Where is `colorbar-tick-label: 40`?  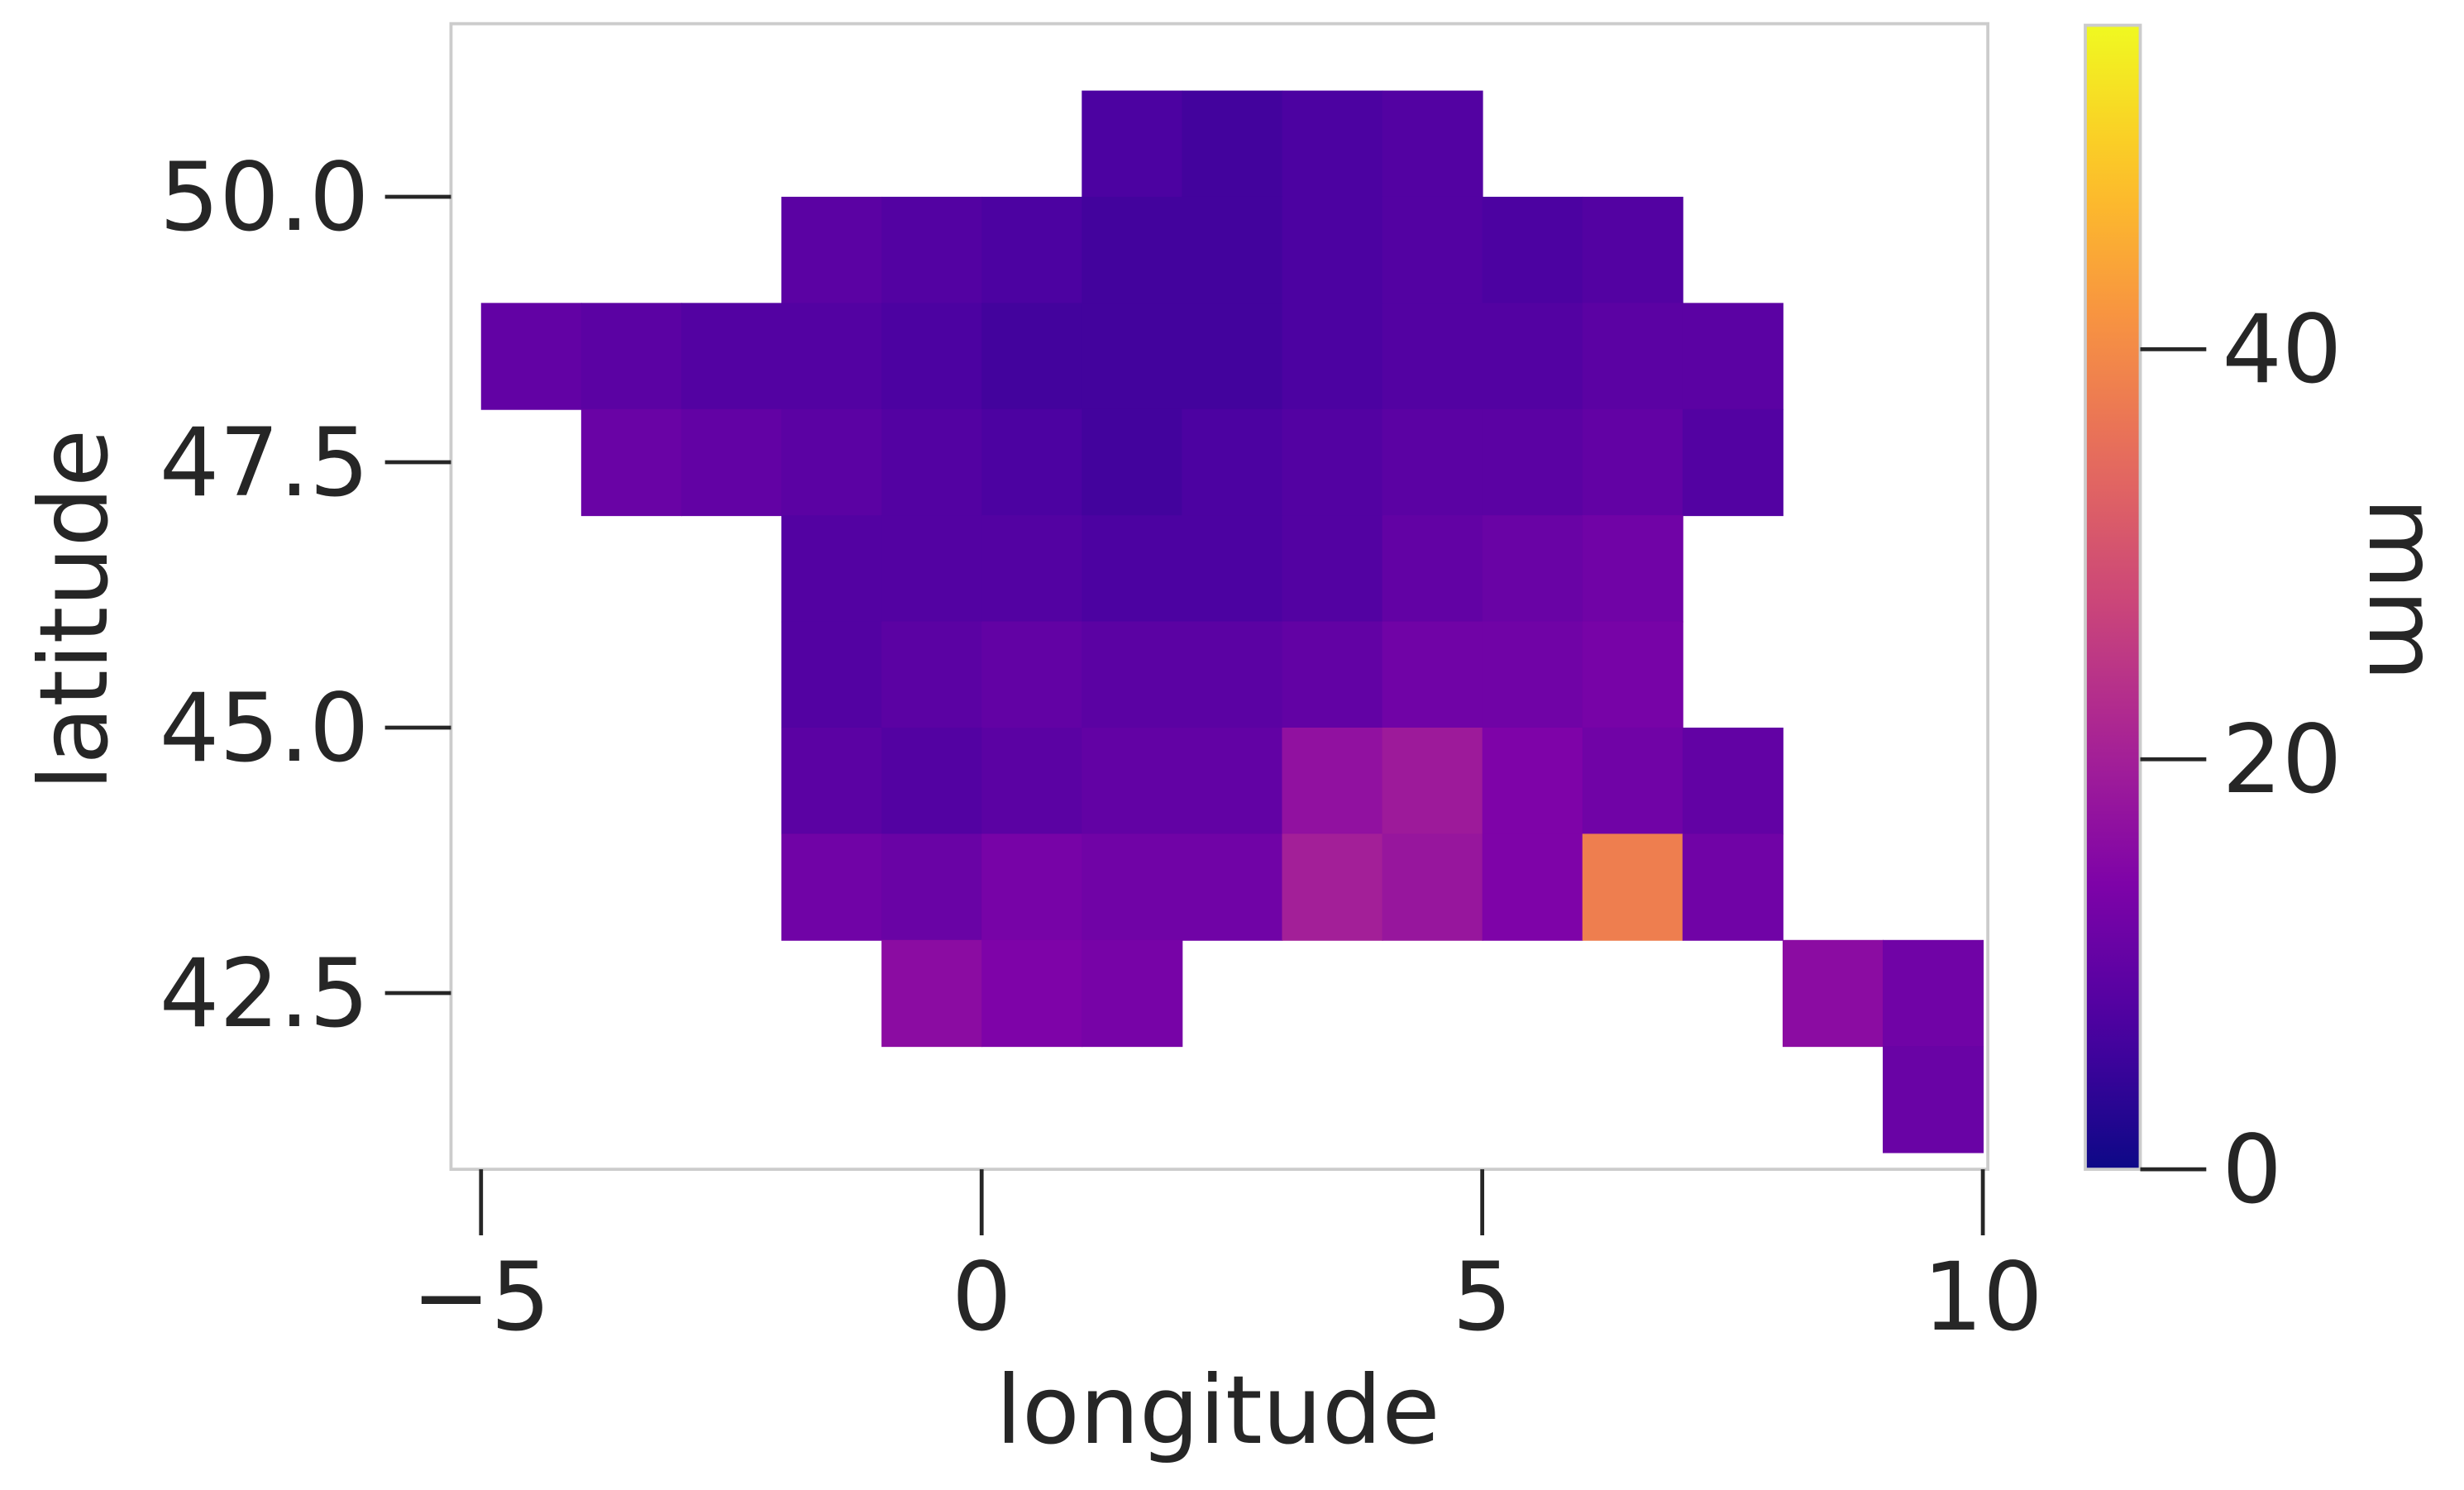 colorbar-tick-label: 40 is located at coordinates (2282, 349).